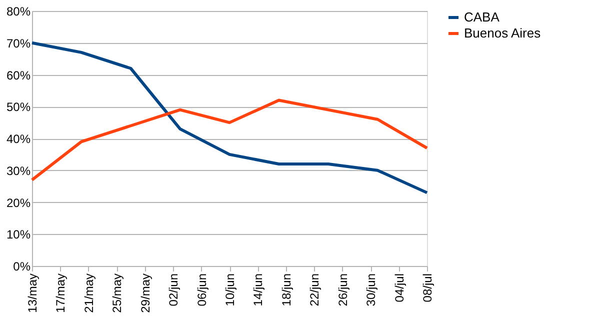 This screenshot has height=334, width=613. What do you see at coordinates (18, 203) in the screenshot?
I see `y-tick-label: 20%` at bounding box center [18, 203].